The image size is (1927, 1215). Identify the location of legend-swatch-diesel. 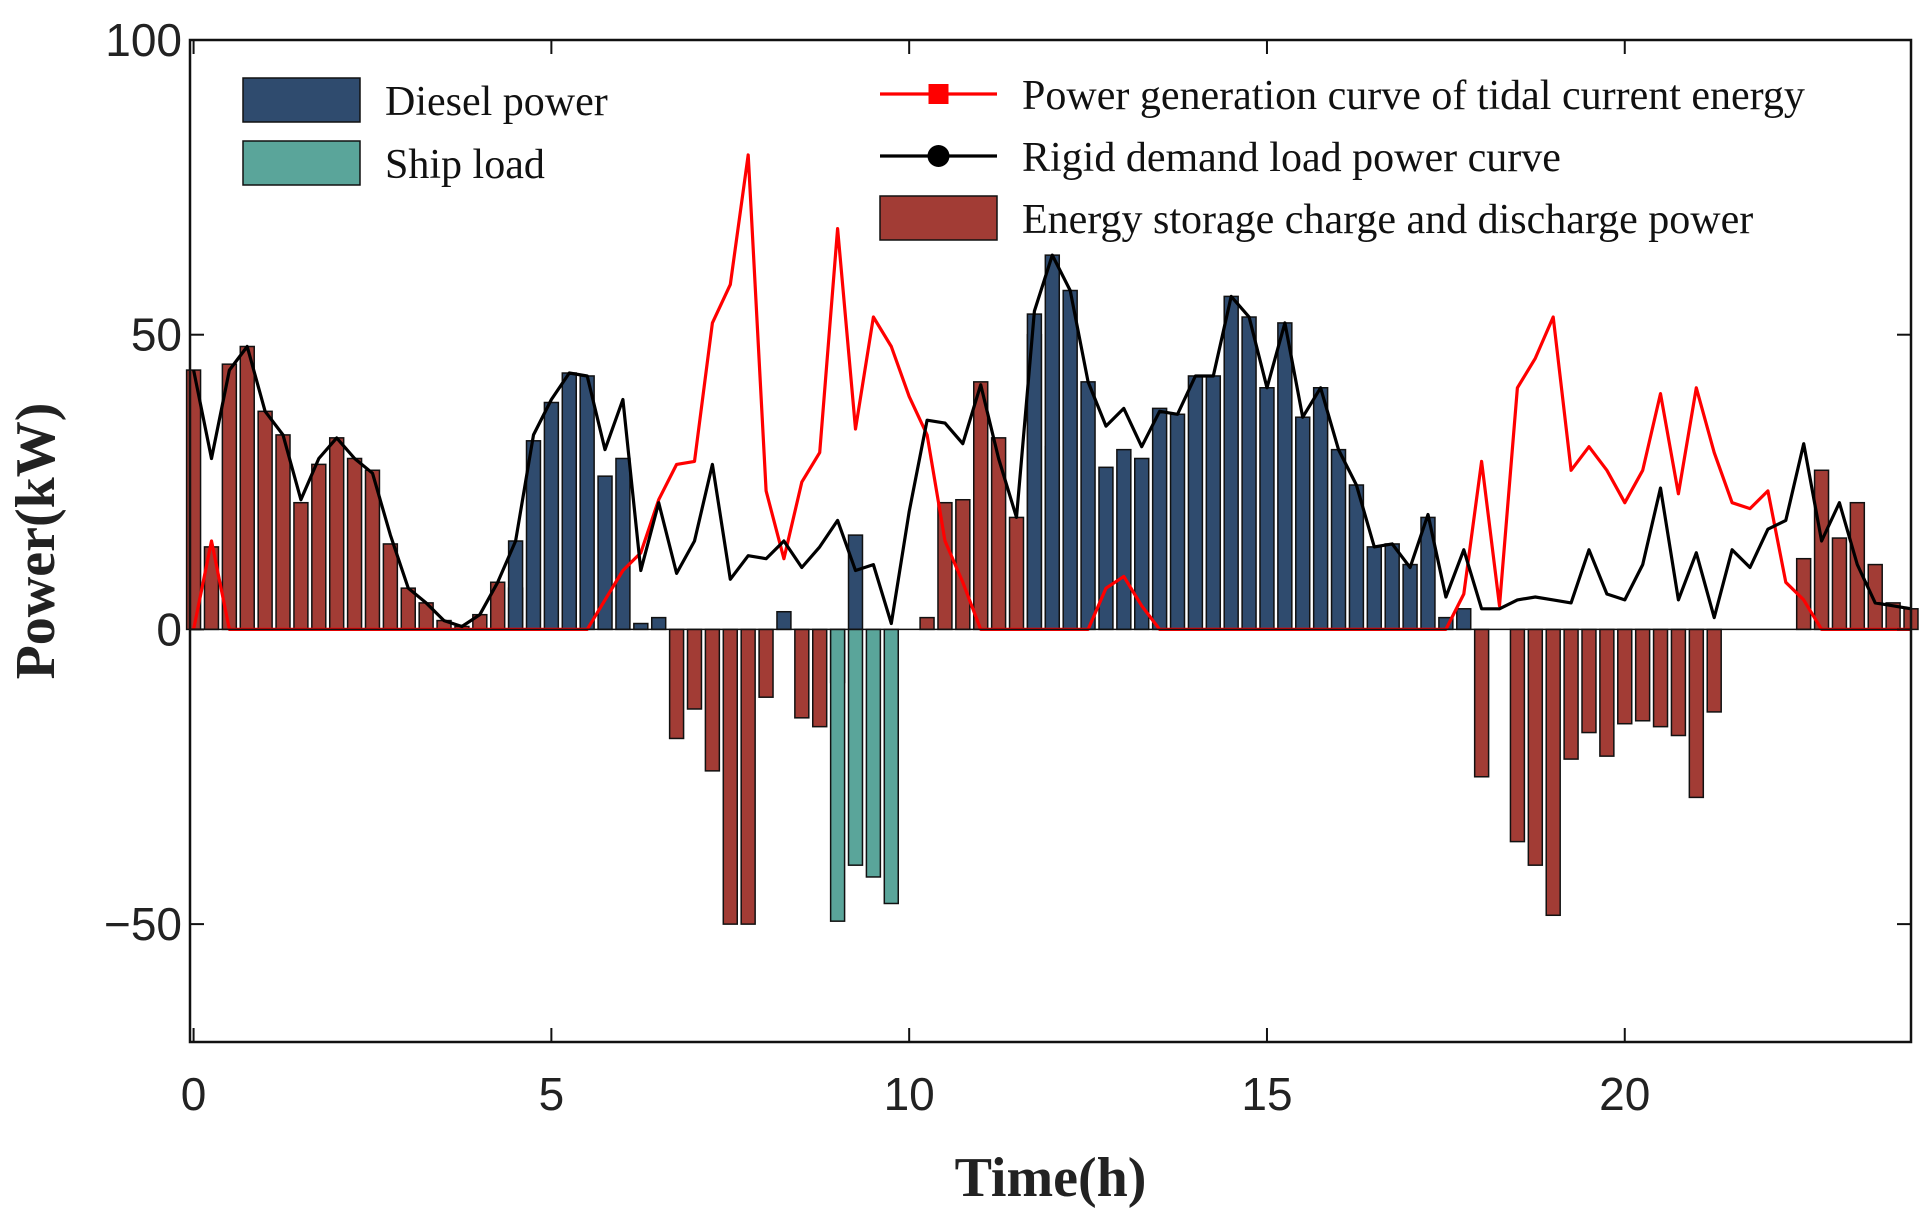
(301, 100).